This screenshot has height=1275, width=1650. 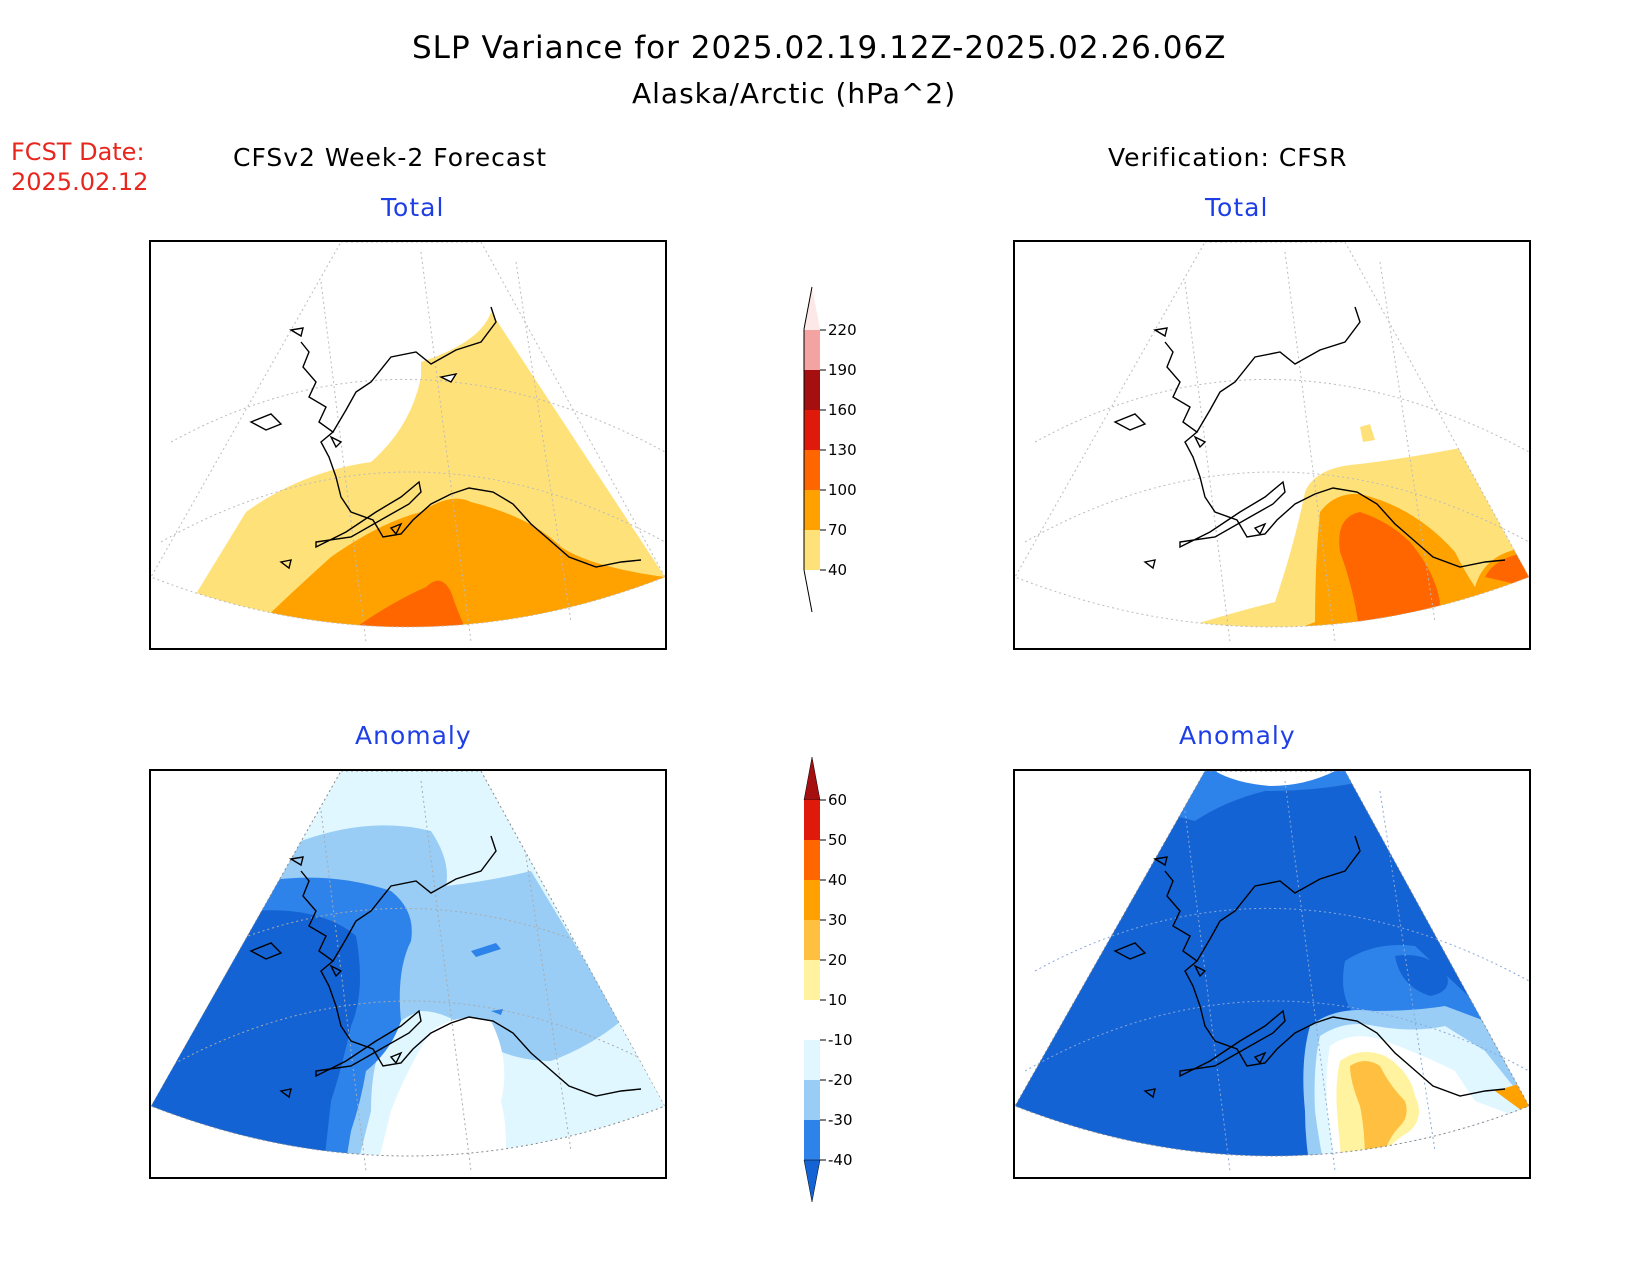 I want to click on total-colorbar-label: 70, so click(x=837, y=530).